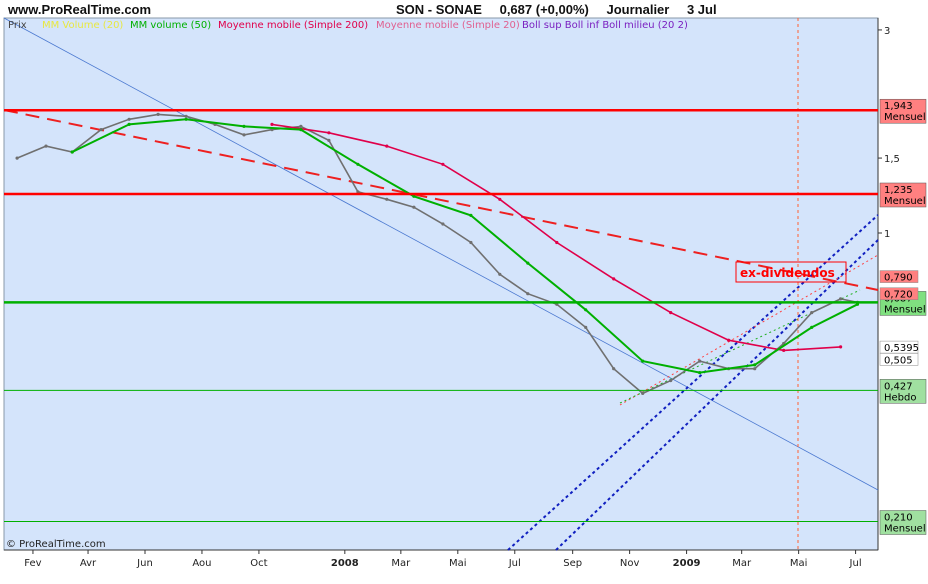 The width and height of the screenshot is (928, 584). I want to click on y-tick-label-2: 1,5, so click(892, 159).